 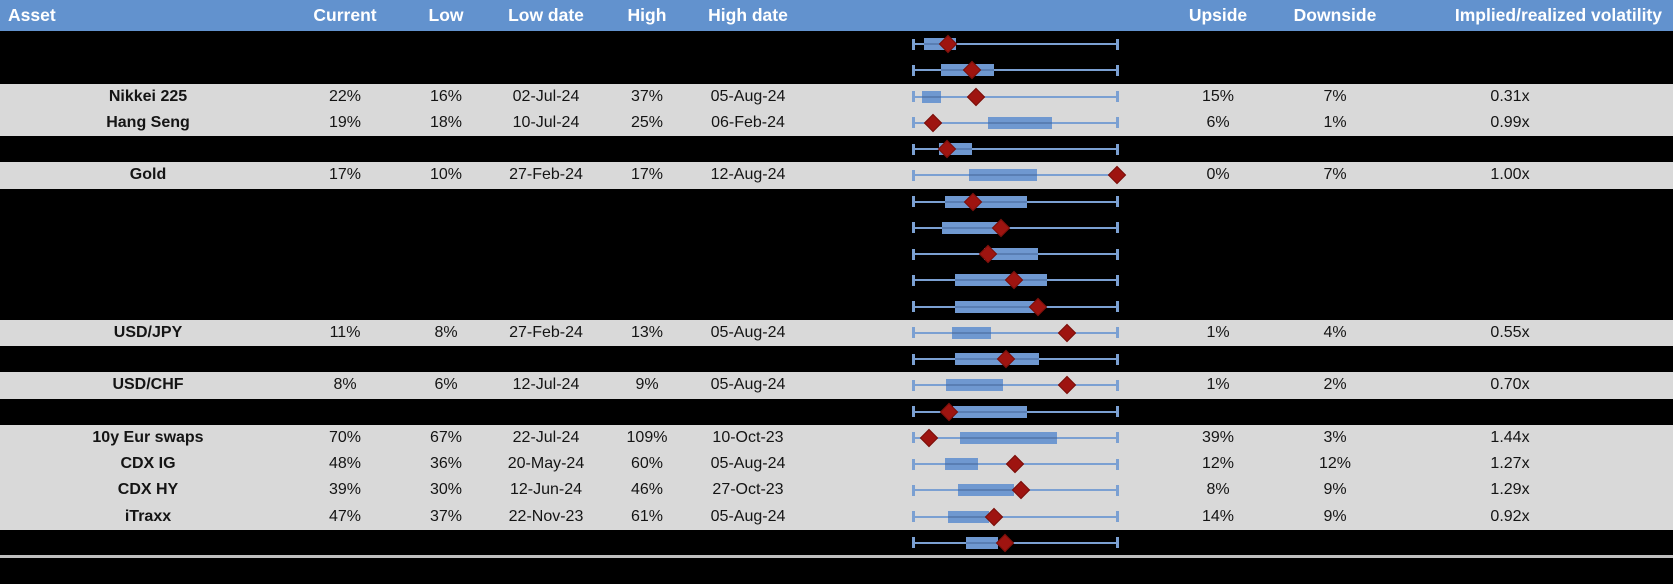 I want to click on upside-value: 14%, so click(x=1218, y=516).